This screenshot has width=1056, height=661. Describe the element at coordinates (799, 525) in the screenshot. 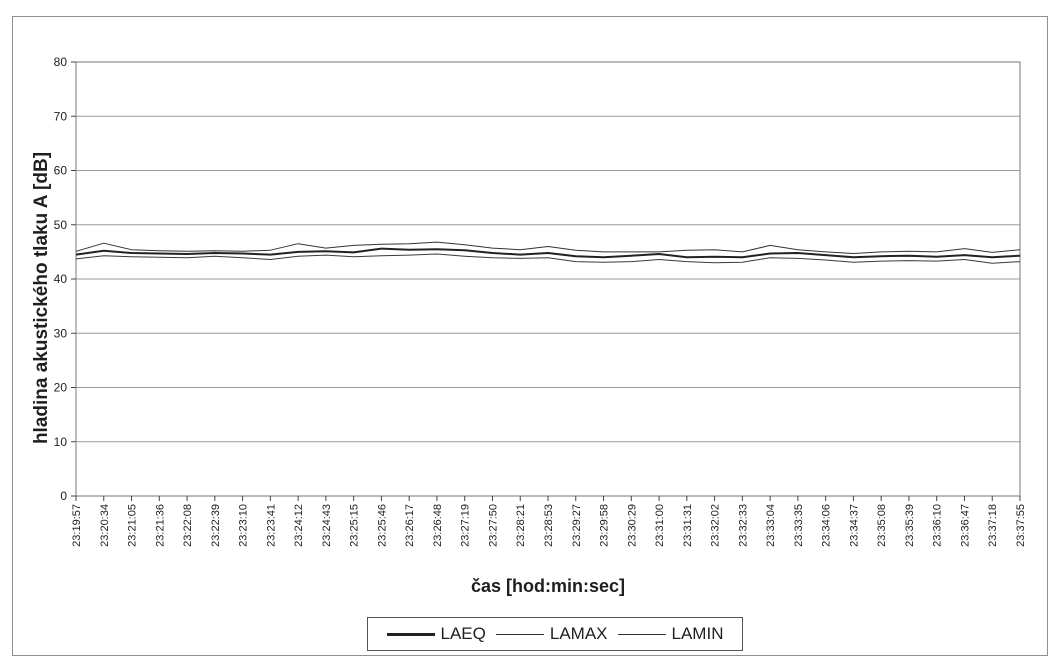

I see `x-tick-label: 23:33:35` at that location.